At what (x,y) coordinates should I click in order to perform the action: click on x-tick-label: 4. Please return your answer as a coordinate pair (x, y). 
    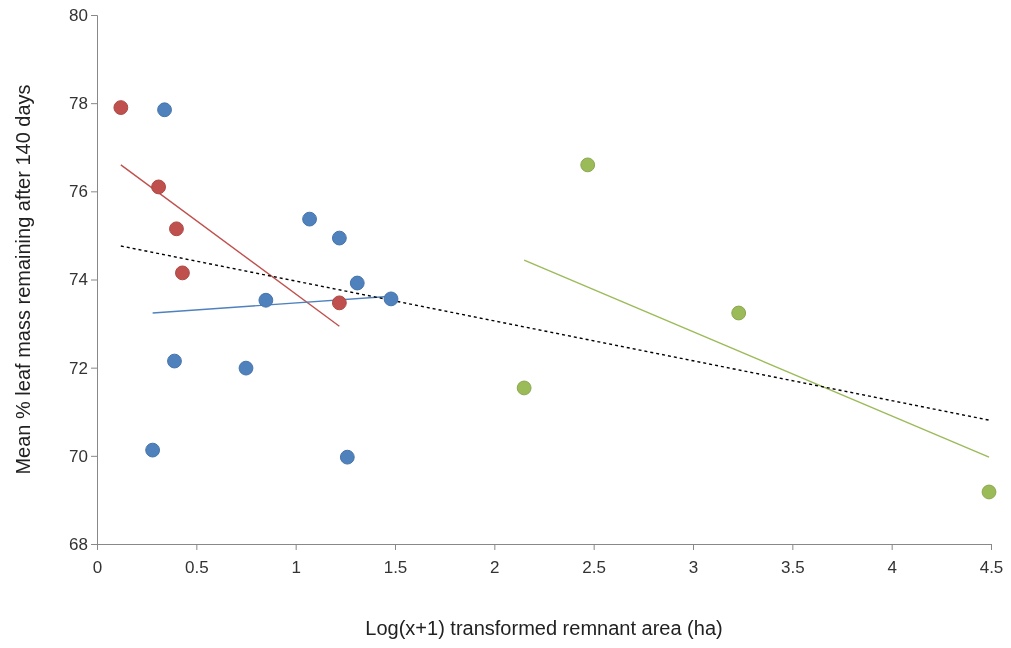
    Looking at the image, I should click on (892, 568).